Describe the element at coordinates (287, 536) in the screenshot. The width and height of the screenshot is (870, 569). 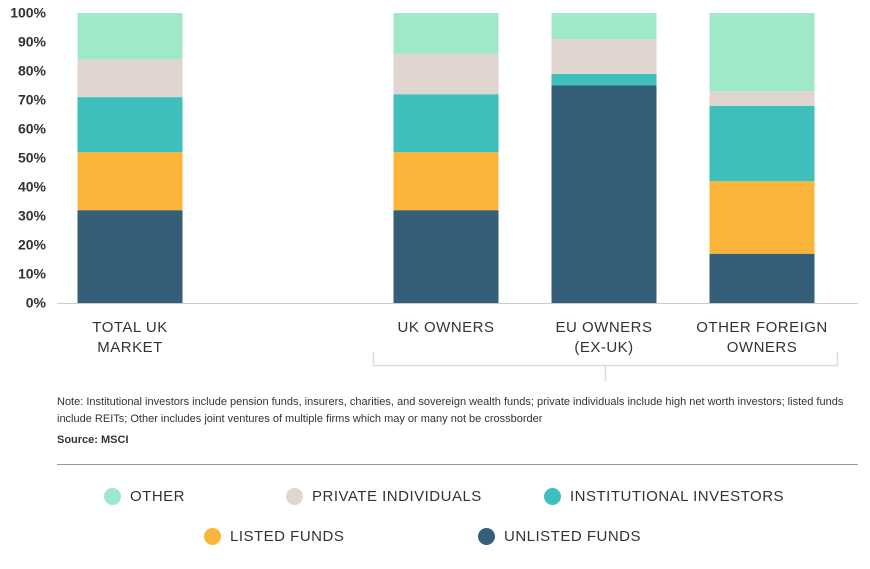
I see `legend-label: LISTED FUNDS` at that location.